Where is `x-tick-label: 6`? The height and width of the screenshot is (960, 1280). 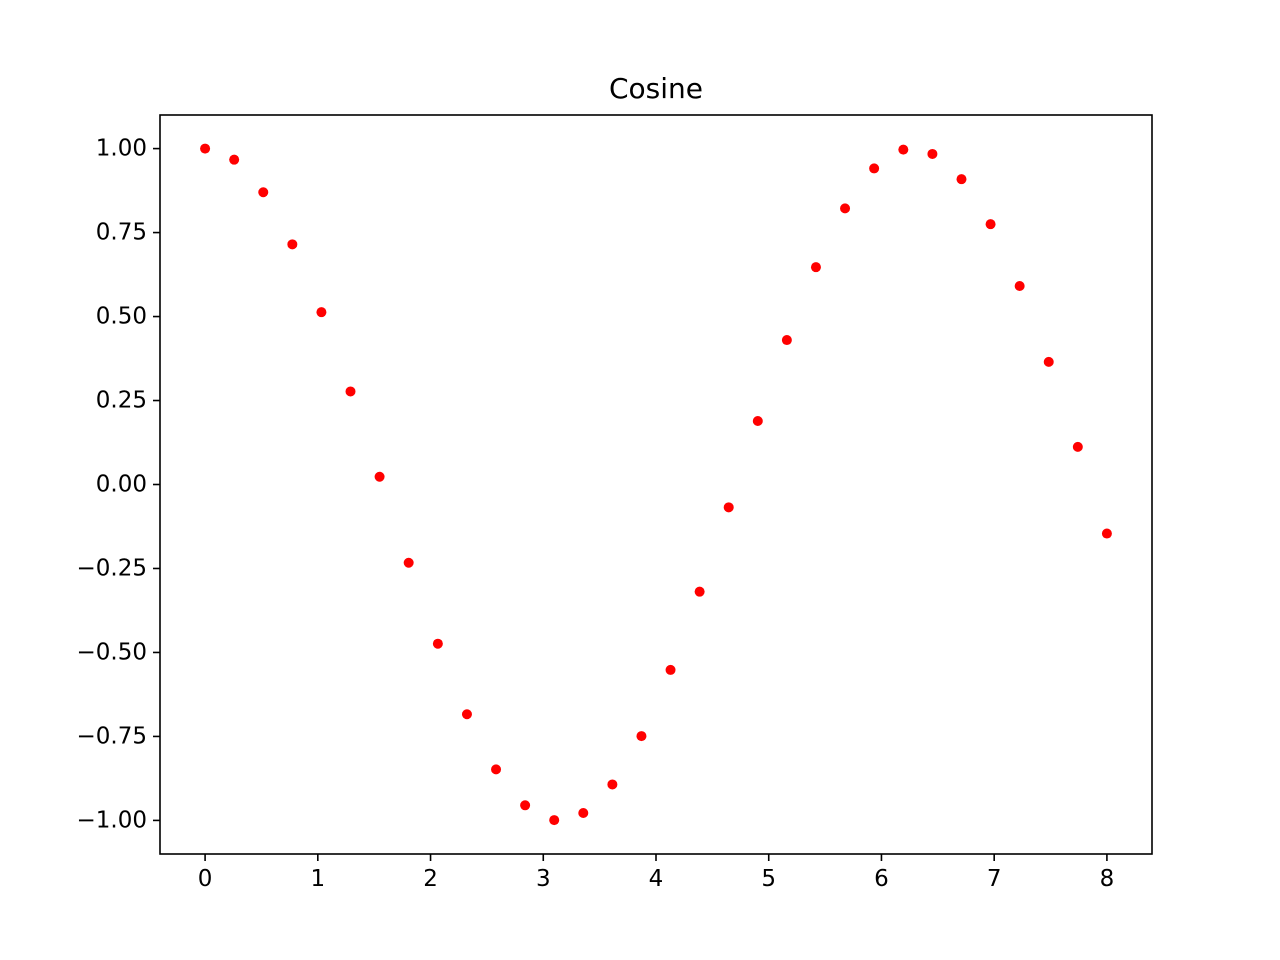
x-tick-label: 6 is located at coordinates (881, 879).